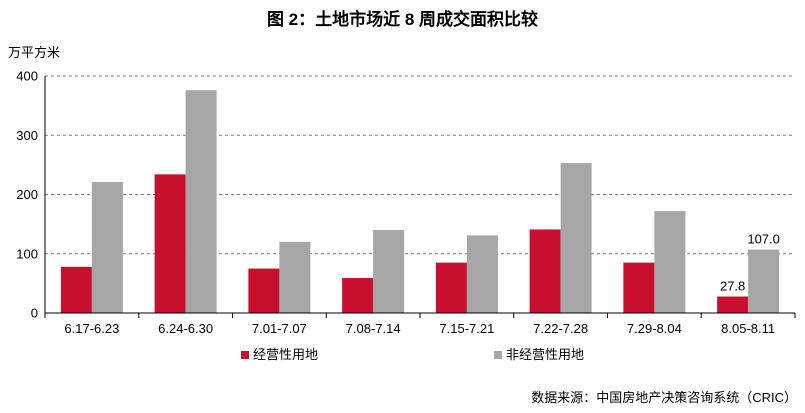  What do you see at coordinates (664, 397) in the screenshot?
I see `data-source-note: 数据来源：中国房地产决策咨询系统（CRIC）` at bounding box center [664, 397].